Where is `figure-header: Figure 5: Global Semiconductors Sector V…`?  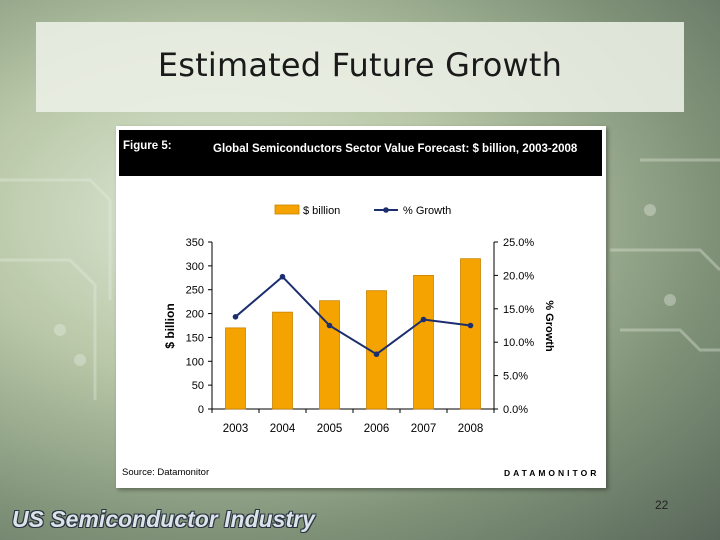
figure-header: Figure 5: Global Semiconductors Sector V… is located at coordinates (360, 153).